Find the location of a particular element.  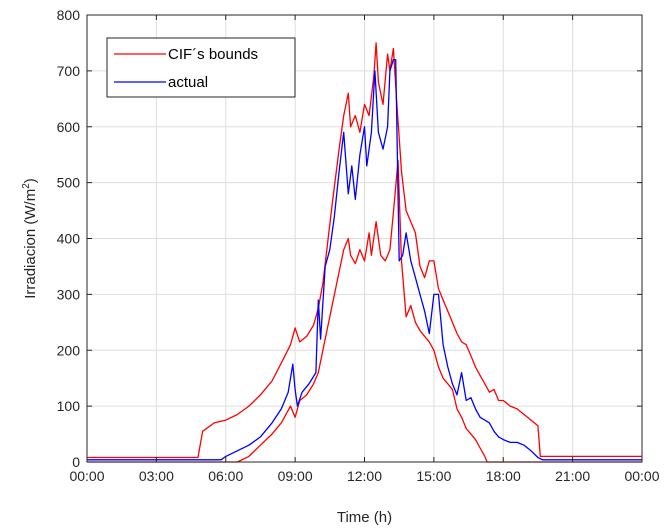

legend-label-actual: actual is located at coordinates (188, 82).